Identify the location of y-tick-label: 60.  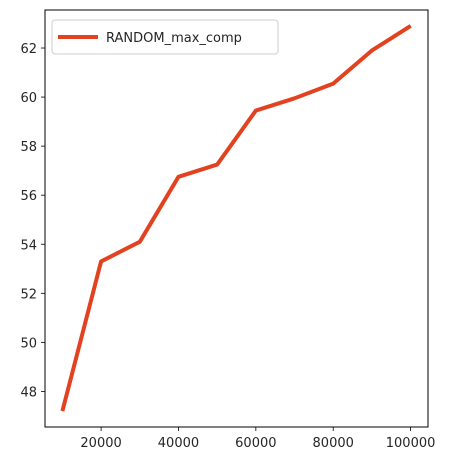
(28, 98).